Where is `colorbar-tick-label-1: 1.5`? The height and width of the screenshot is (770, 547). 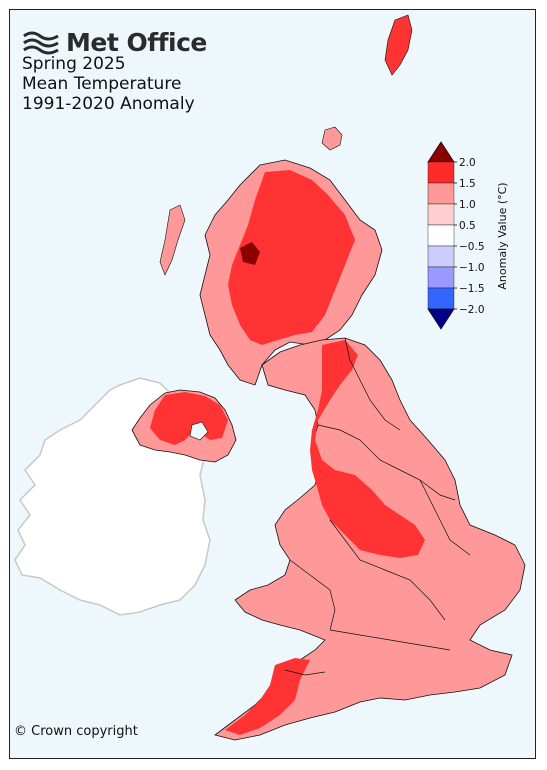
colorbar-tick-label-1: 1.5 is located at coordinates (467, 184).